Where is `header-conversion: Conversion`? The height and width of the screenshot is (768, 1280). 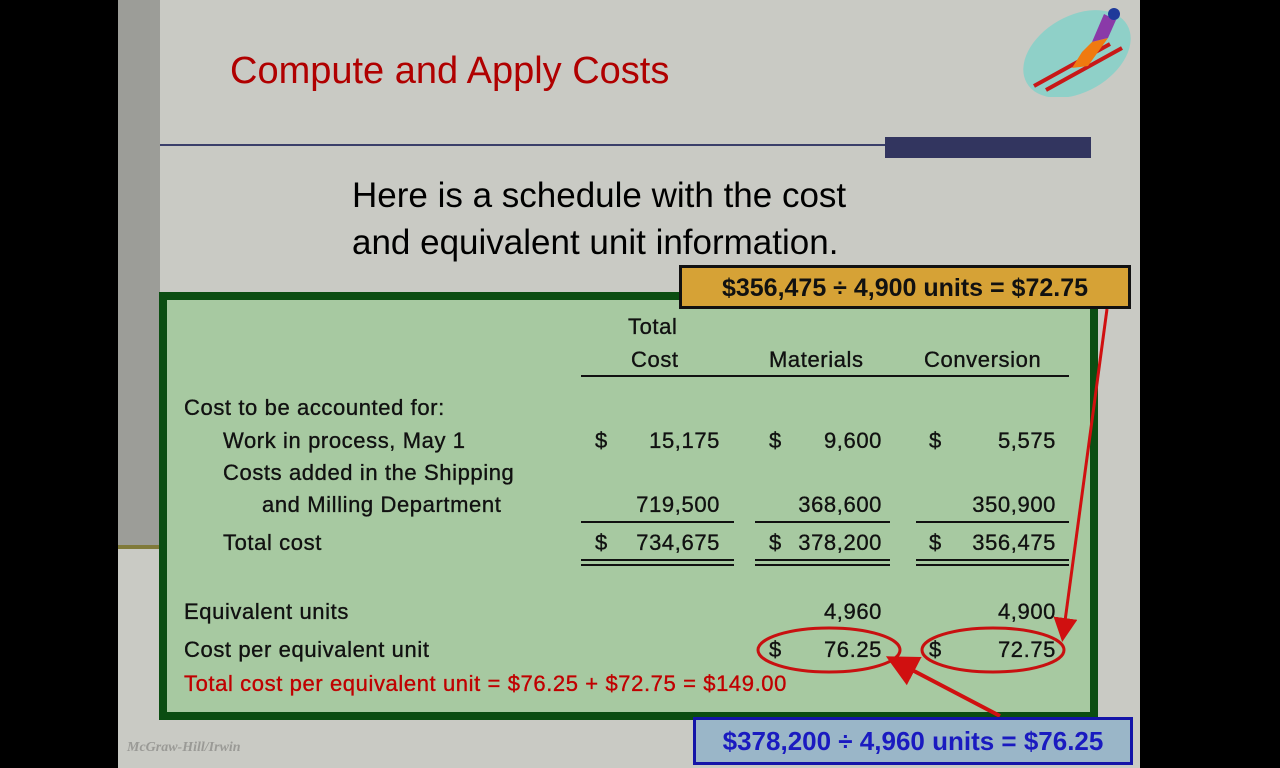
header-conversion: Conversion is located at coordinates (983, 359).